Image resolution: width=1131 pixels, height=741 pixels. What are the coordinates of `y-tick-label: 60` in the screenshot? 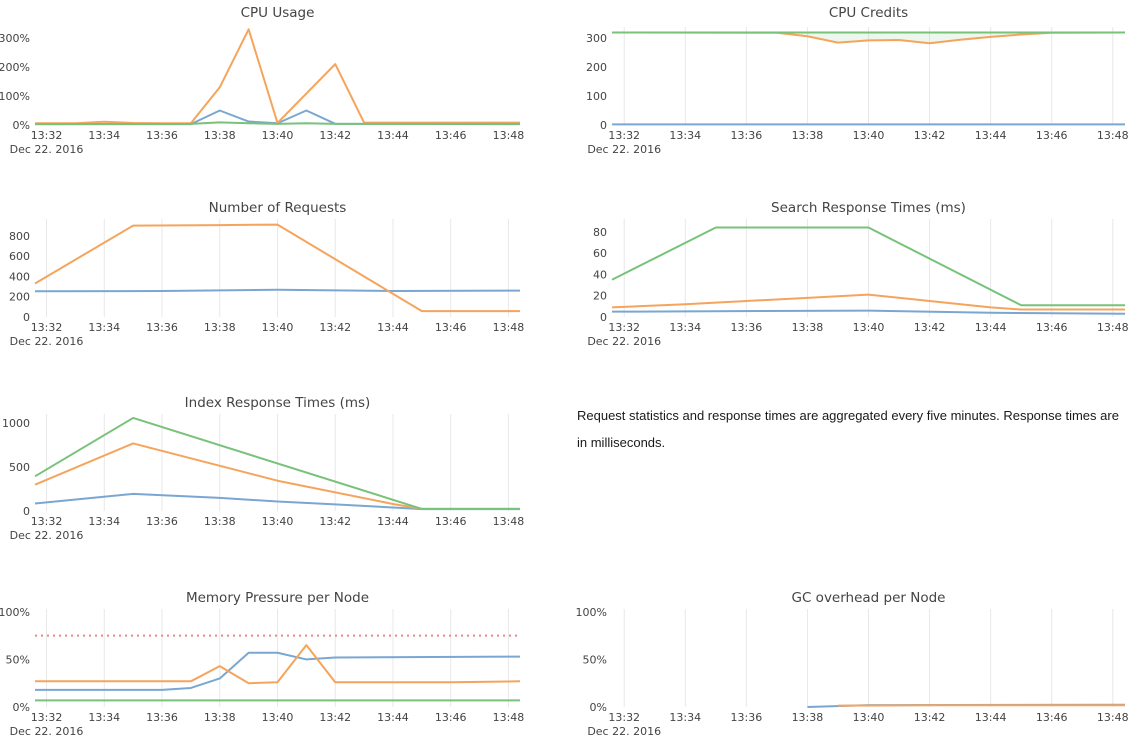 It's located at (600, 253).